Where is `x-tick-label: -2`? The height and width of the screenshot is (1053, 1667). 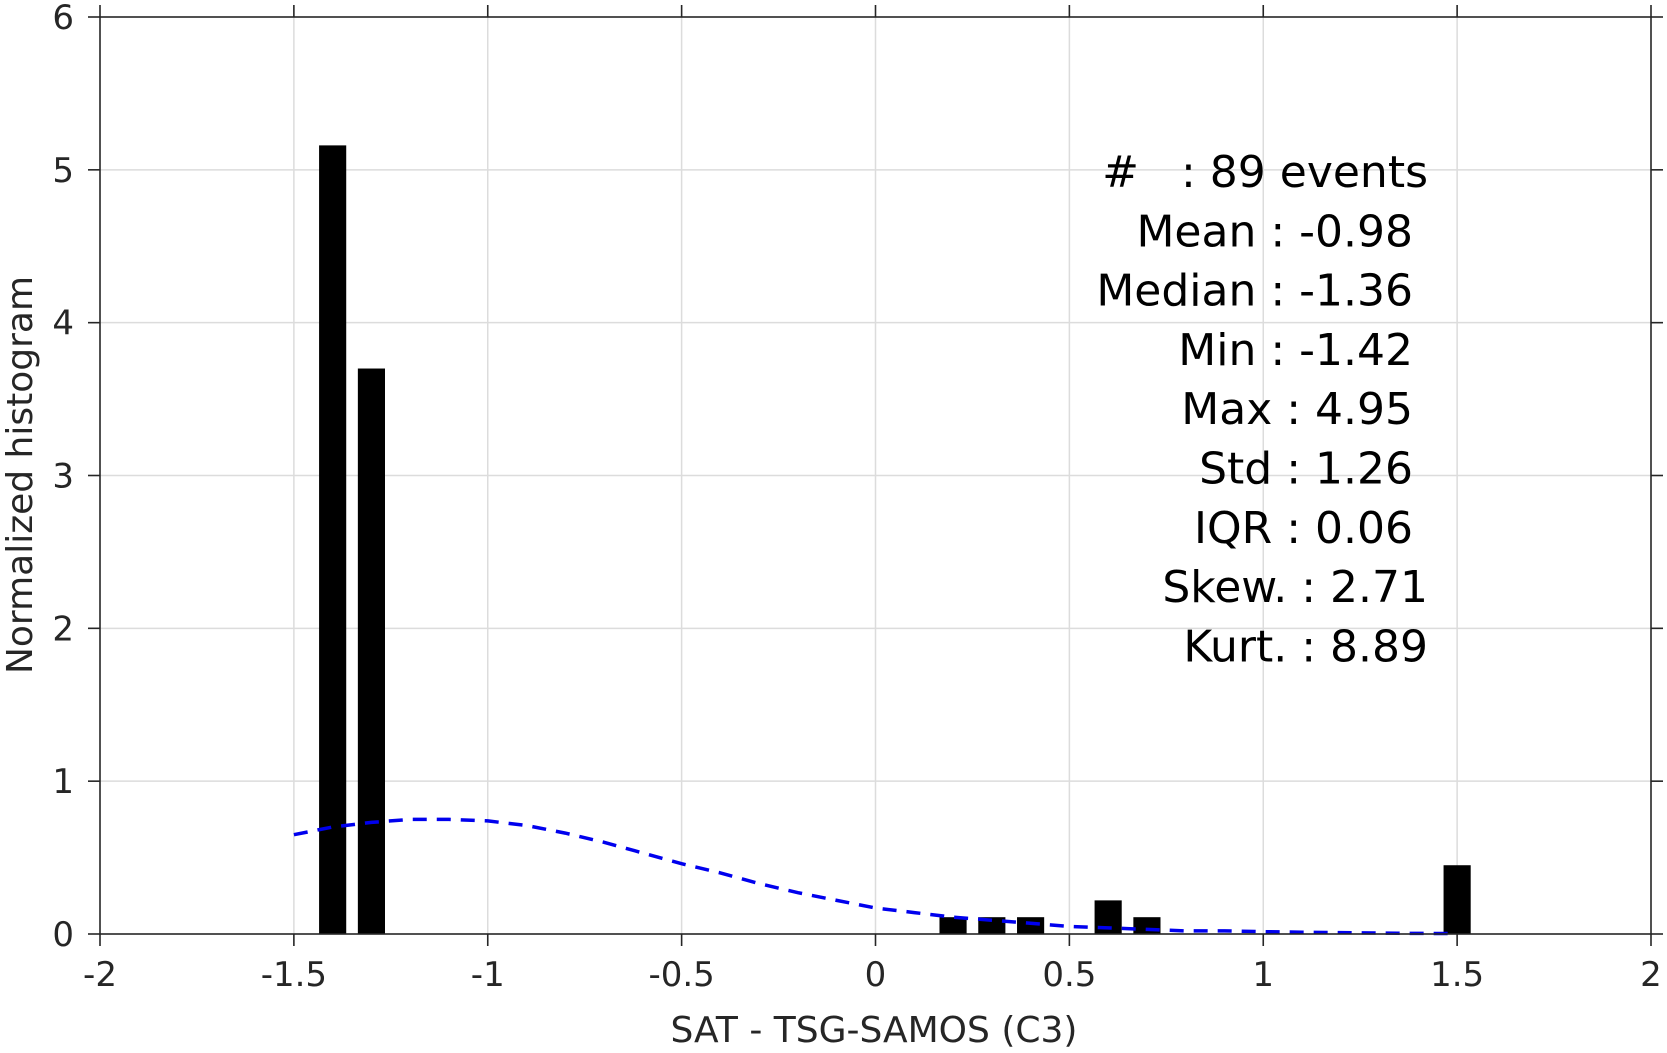 x-tick-label: -2 is located at coordinates (100, 975).